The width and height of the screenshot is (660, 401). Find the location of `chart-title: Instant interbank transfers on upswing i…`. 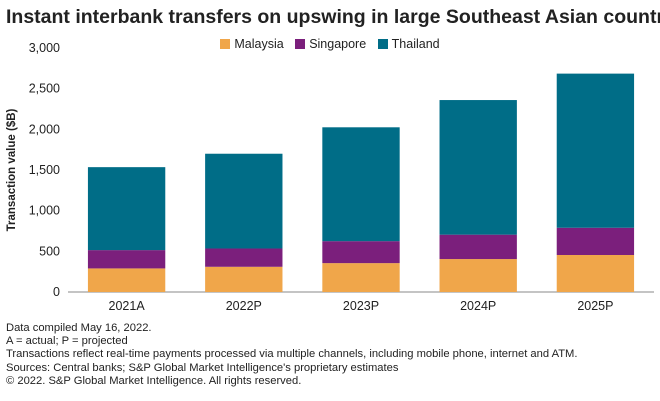

chart-title: Instant interbank transfers on upswing i… is located at coordinates (333, 17).